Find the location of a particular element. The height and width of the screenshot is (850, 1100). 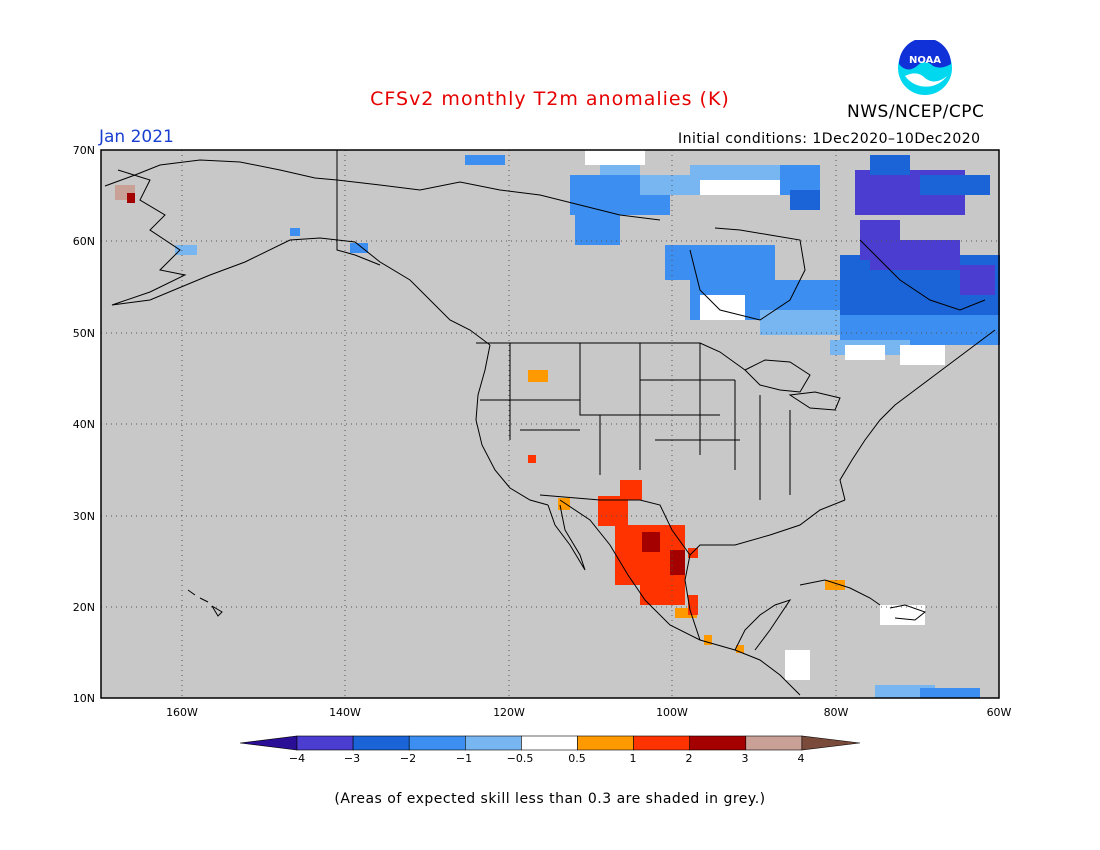

yucatan is located at coordinates (763, 625).